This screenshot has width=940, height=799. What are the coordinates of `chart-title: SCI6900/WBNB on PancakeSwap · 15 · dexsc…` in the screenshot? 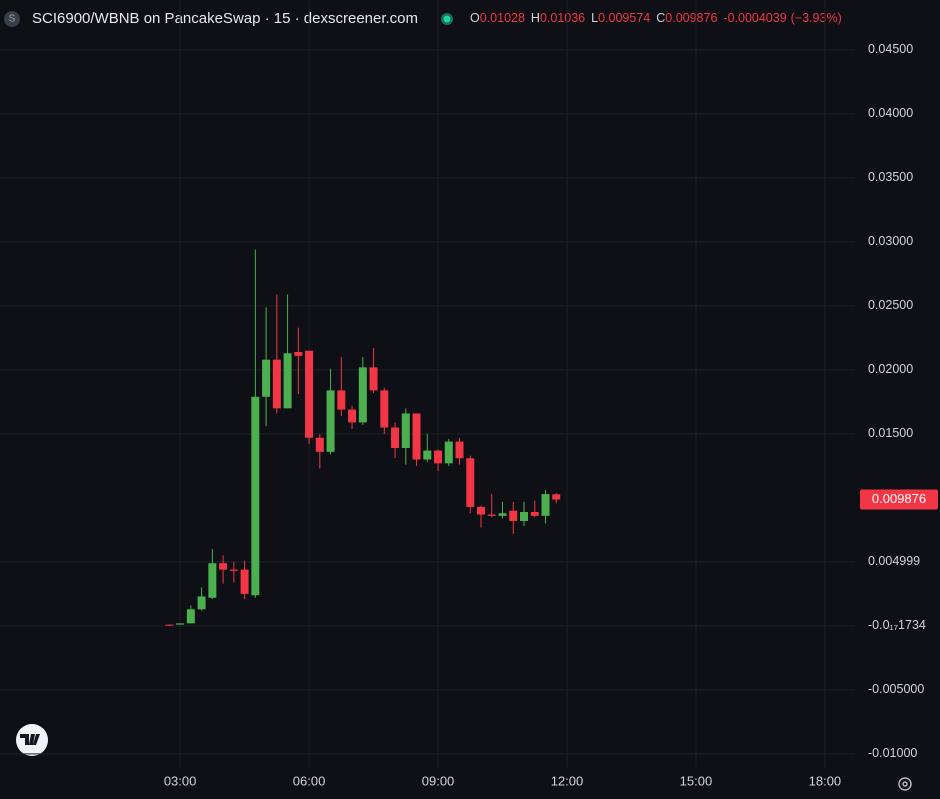 It's located at (225, 18).